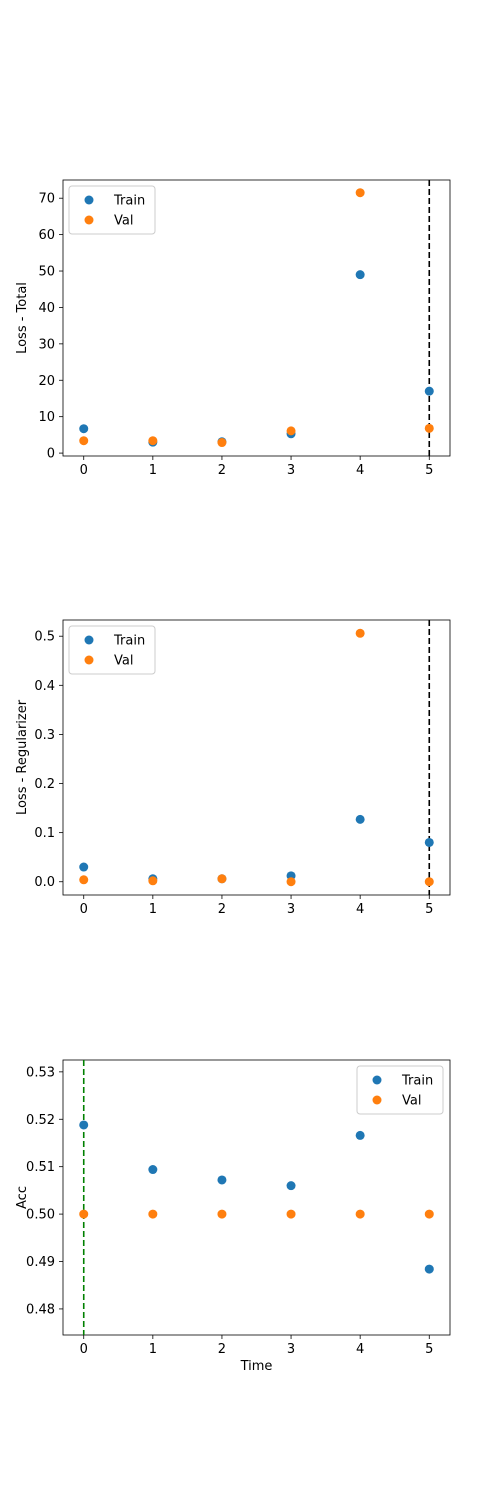 The image size is (500, 1500). Describe the element at coordinates (46, 235) in the screenshot. I see `y-tick-label: 60` at that location.